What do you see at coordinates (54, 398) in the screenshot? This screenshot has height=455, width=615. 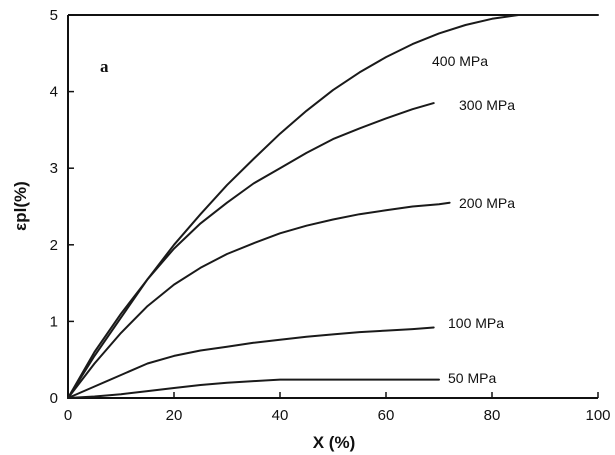 I see `y-tick-label: 0` at bounding box center [54, 398].